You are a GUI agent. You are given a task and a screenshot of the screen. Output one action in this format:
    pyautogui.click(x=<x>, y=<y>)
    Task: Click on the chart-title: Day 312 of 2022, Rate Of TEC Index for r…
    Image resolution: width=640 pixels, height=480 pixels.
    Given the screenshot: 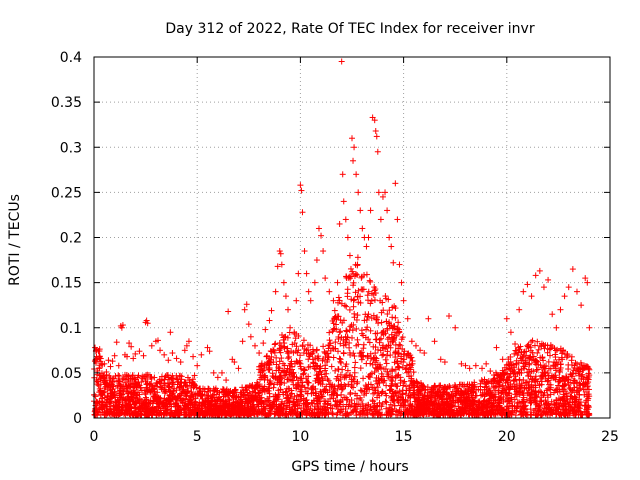 What is the action you would take?
    pyautogui.click(x=349, y=29)
    